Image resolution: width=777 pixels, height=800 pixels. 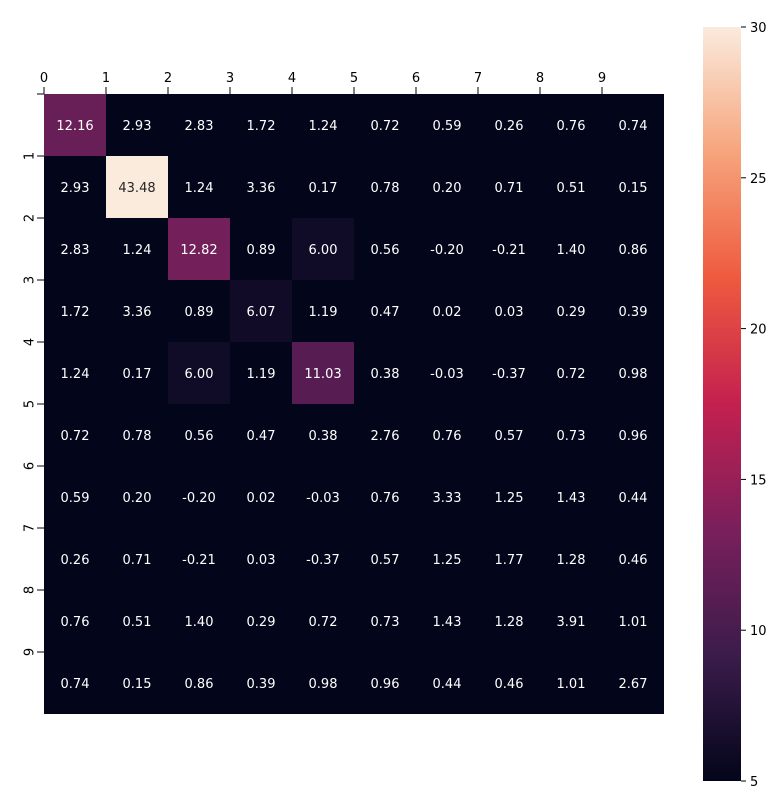 I want to click on cell-value-label: -0.37, so click(x=323, y=560).